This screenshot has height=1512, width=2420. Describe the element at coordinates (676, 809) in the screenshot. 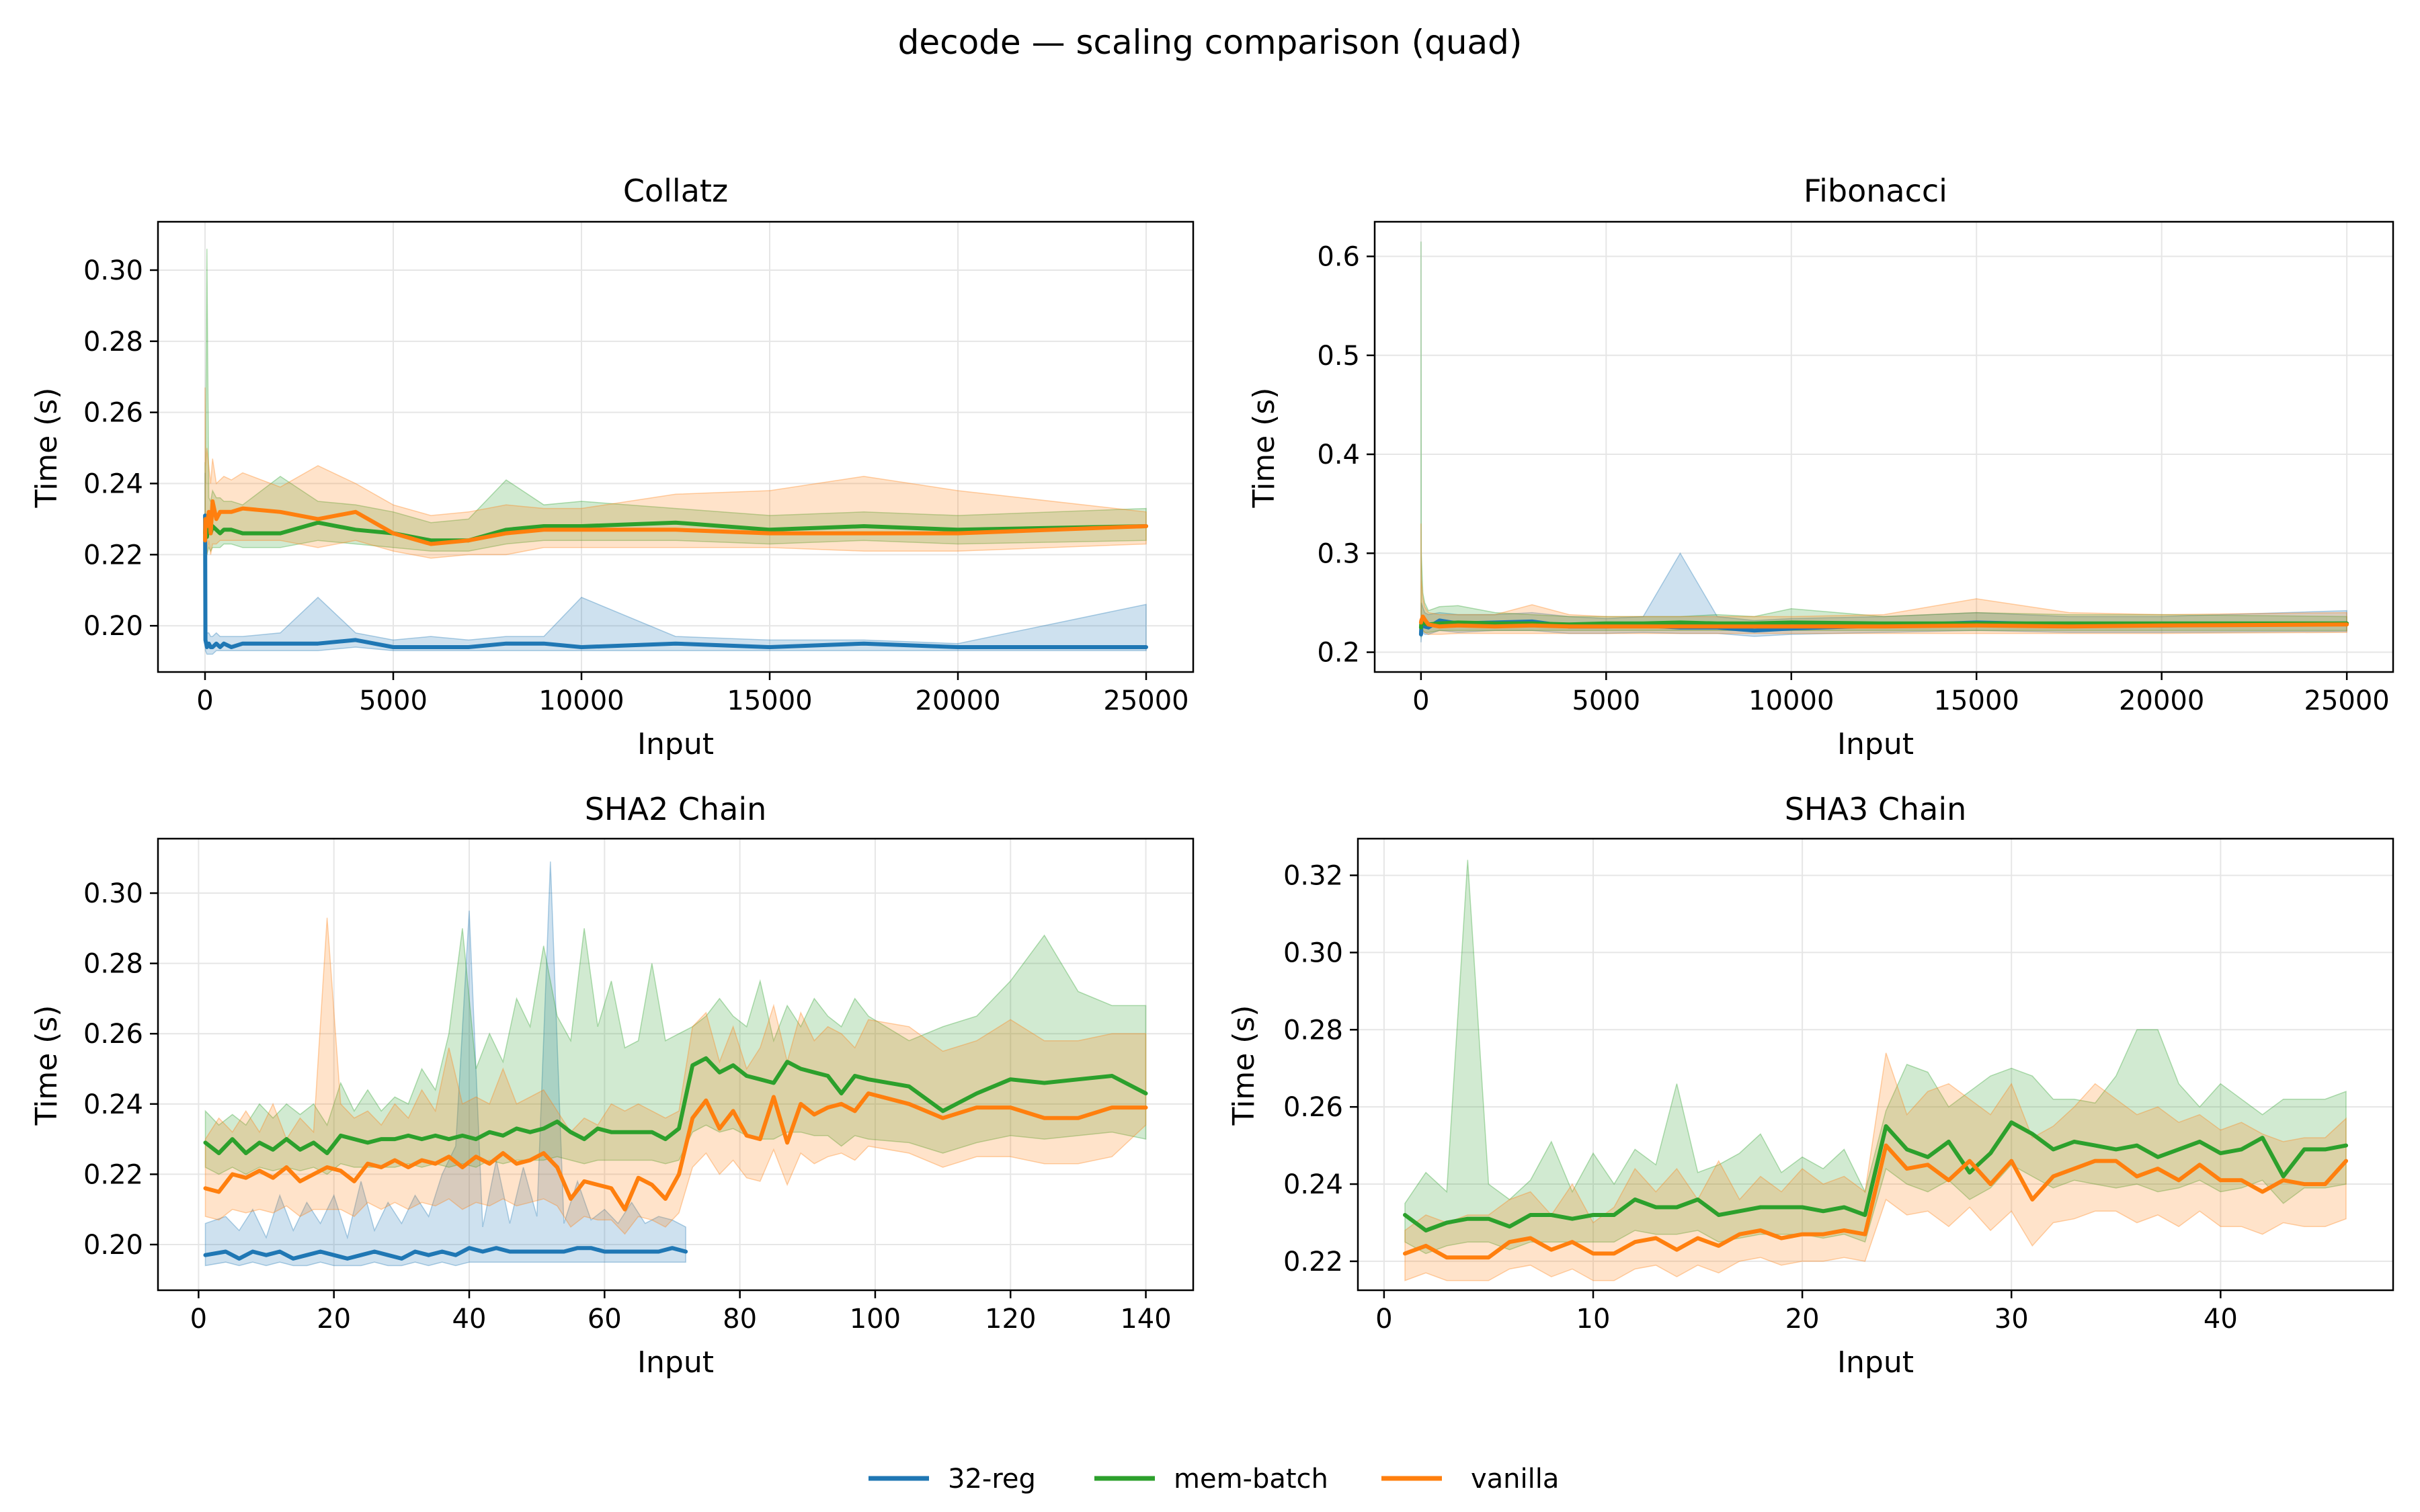

I see `panel-title-sha2-chain: SHA2 Chain` at that location.